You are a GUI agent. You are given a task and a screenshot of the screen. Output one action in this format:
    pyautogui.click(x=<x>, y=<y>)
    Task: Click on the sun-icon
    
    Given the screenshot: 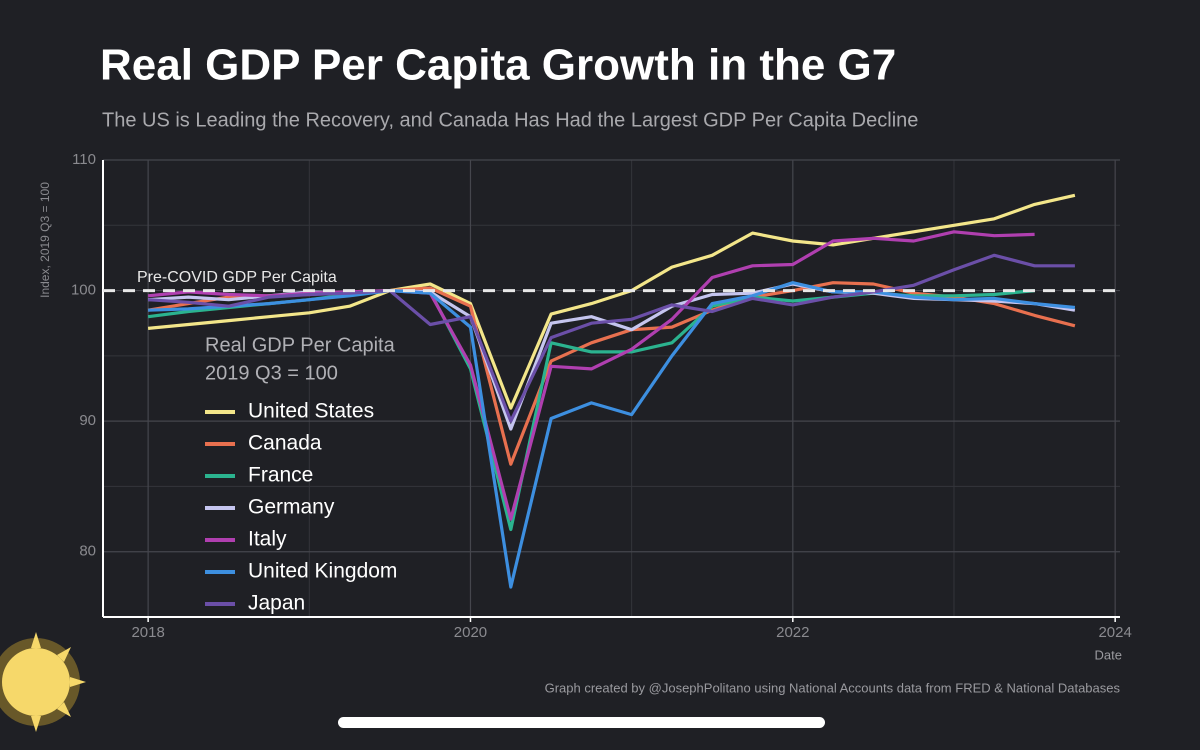 What is the action you would take?
    pyautogui.click(x=43, y=682)
    